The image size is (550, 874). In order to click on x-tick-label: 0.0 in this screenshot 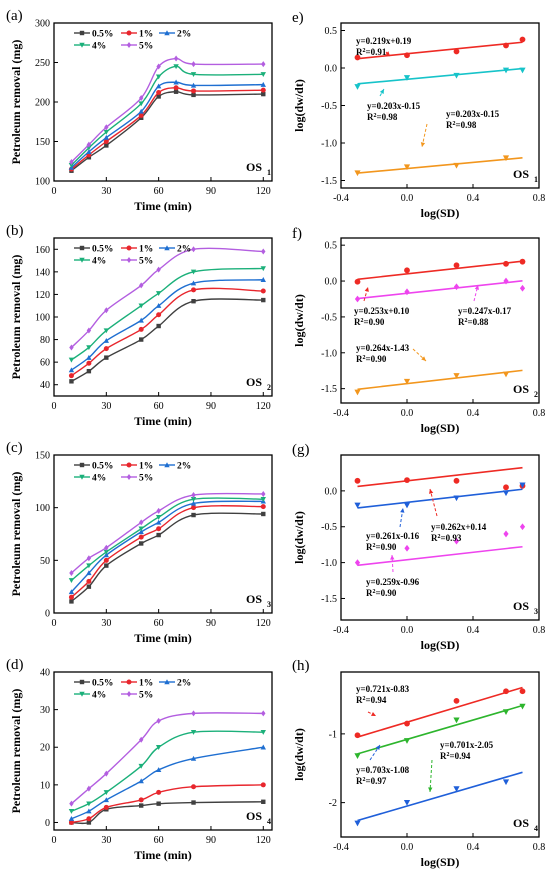, I will do `click(407, 198)`.